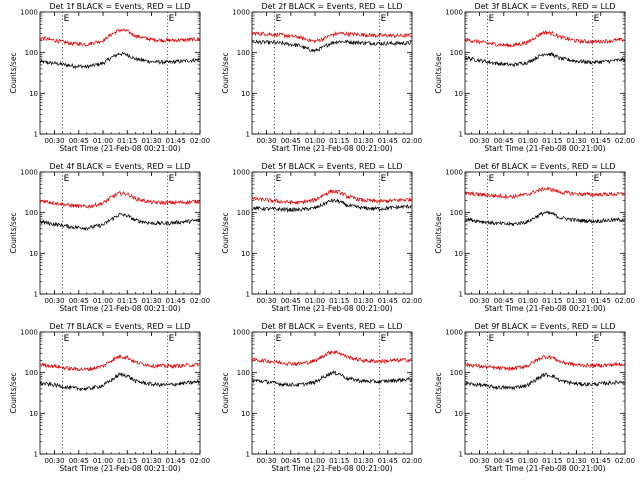  Describe the element at coordinates (544, 6) in the screenshot. I see `panel-title: Det 3f BLACK = Events, RED = LLD` at that location.